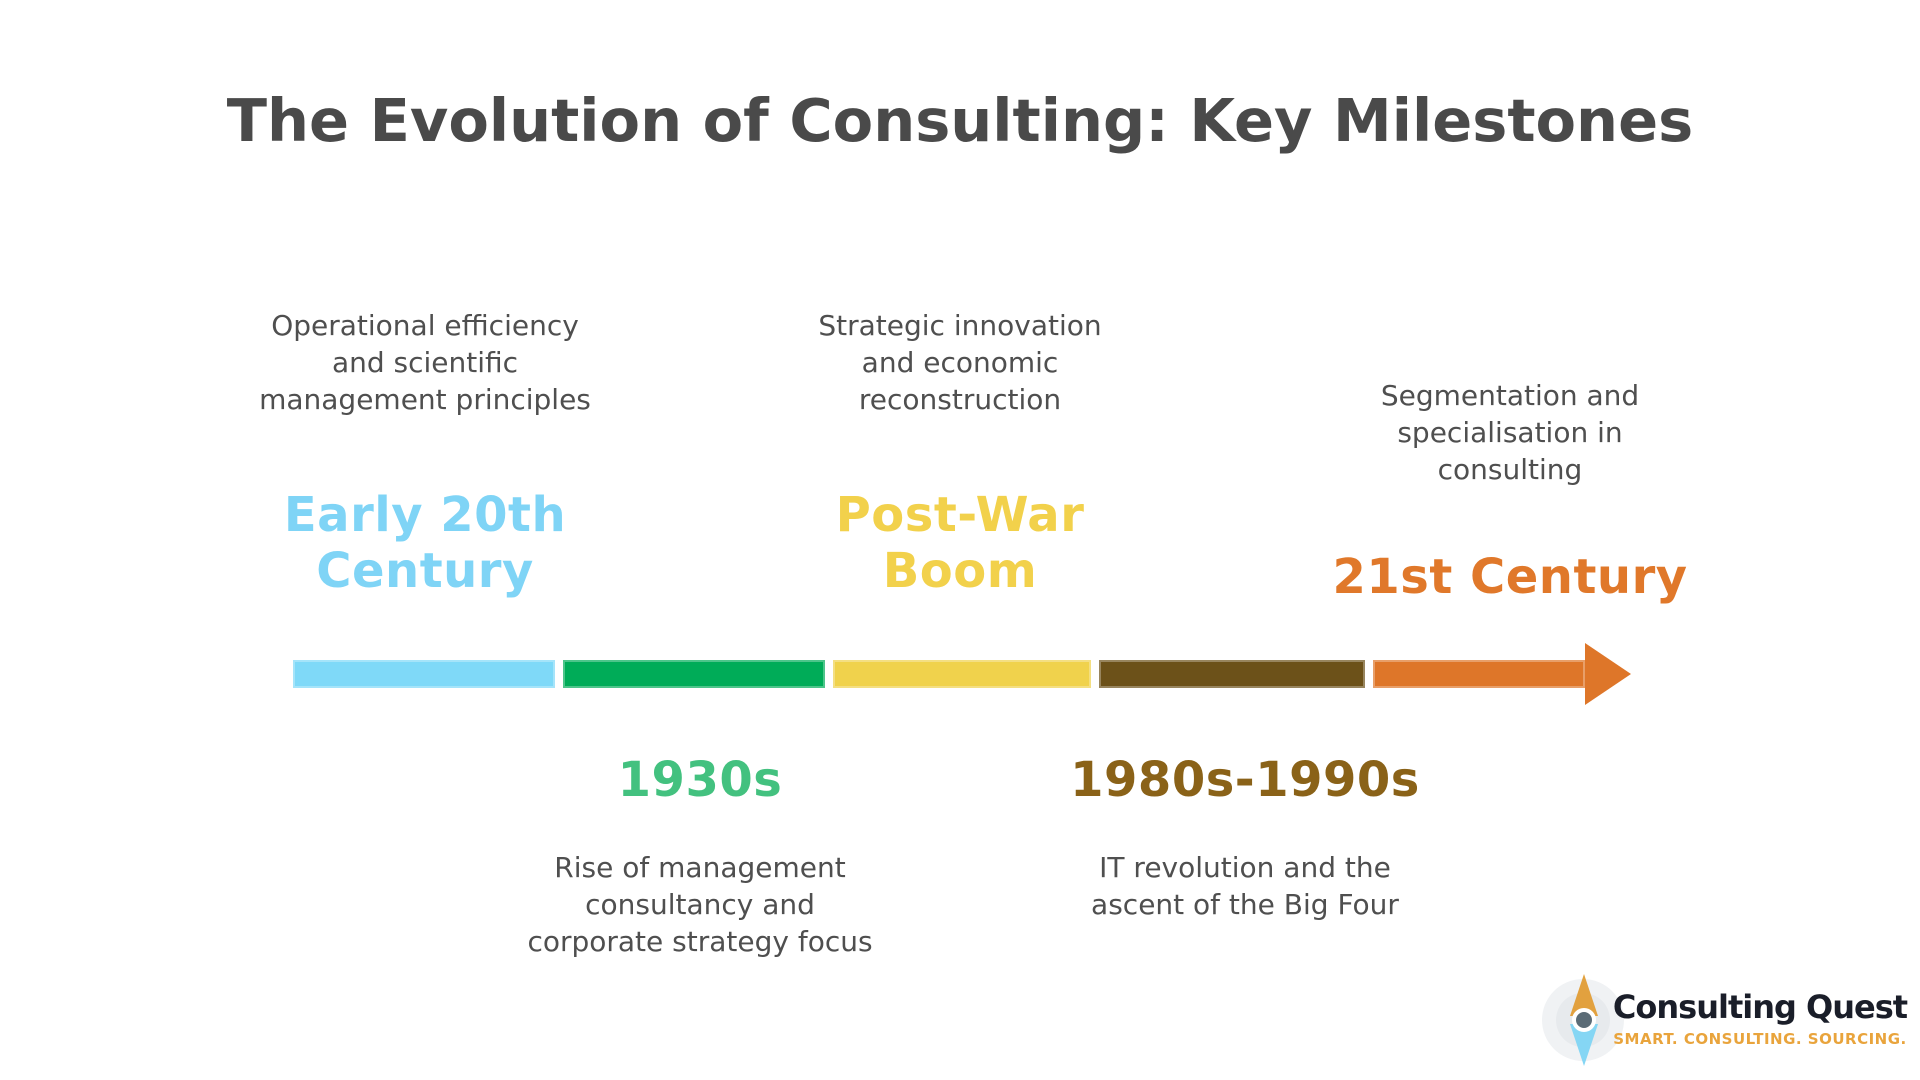  I want to click on description-line: Segmentation and, so click(1510, 395).